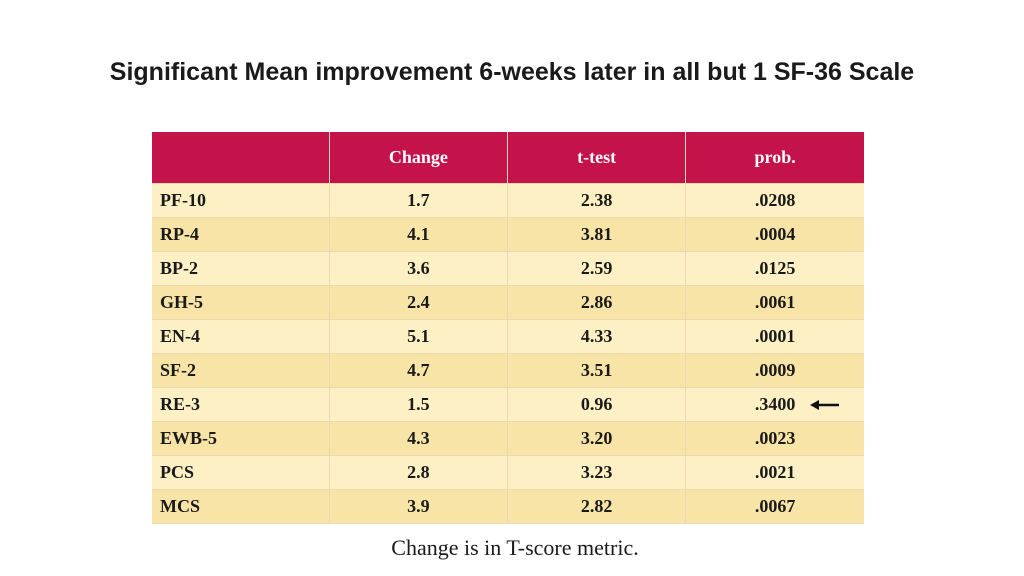 The image size is (1024, 576). What do you see at coordinates (597, 302) in the screenshot?
I see `ttest-cell: 2.86` at bounding box center [597, 302].